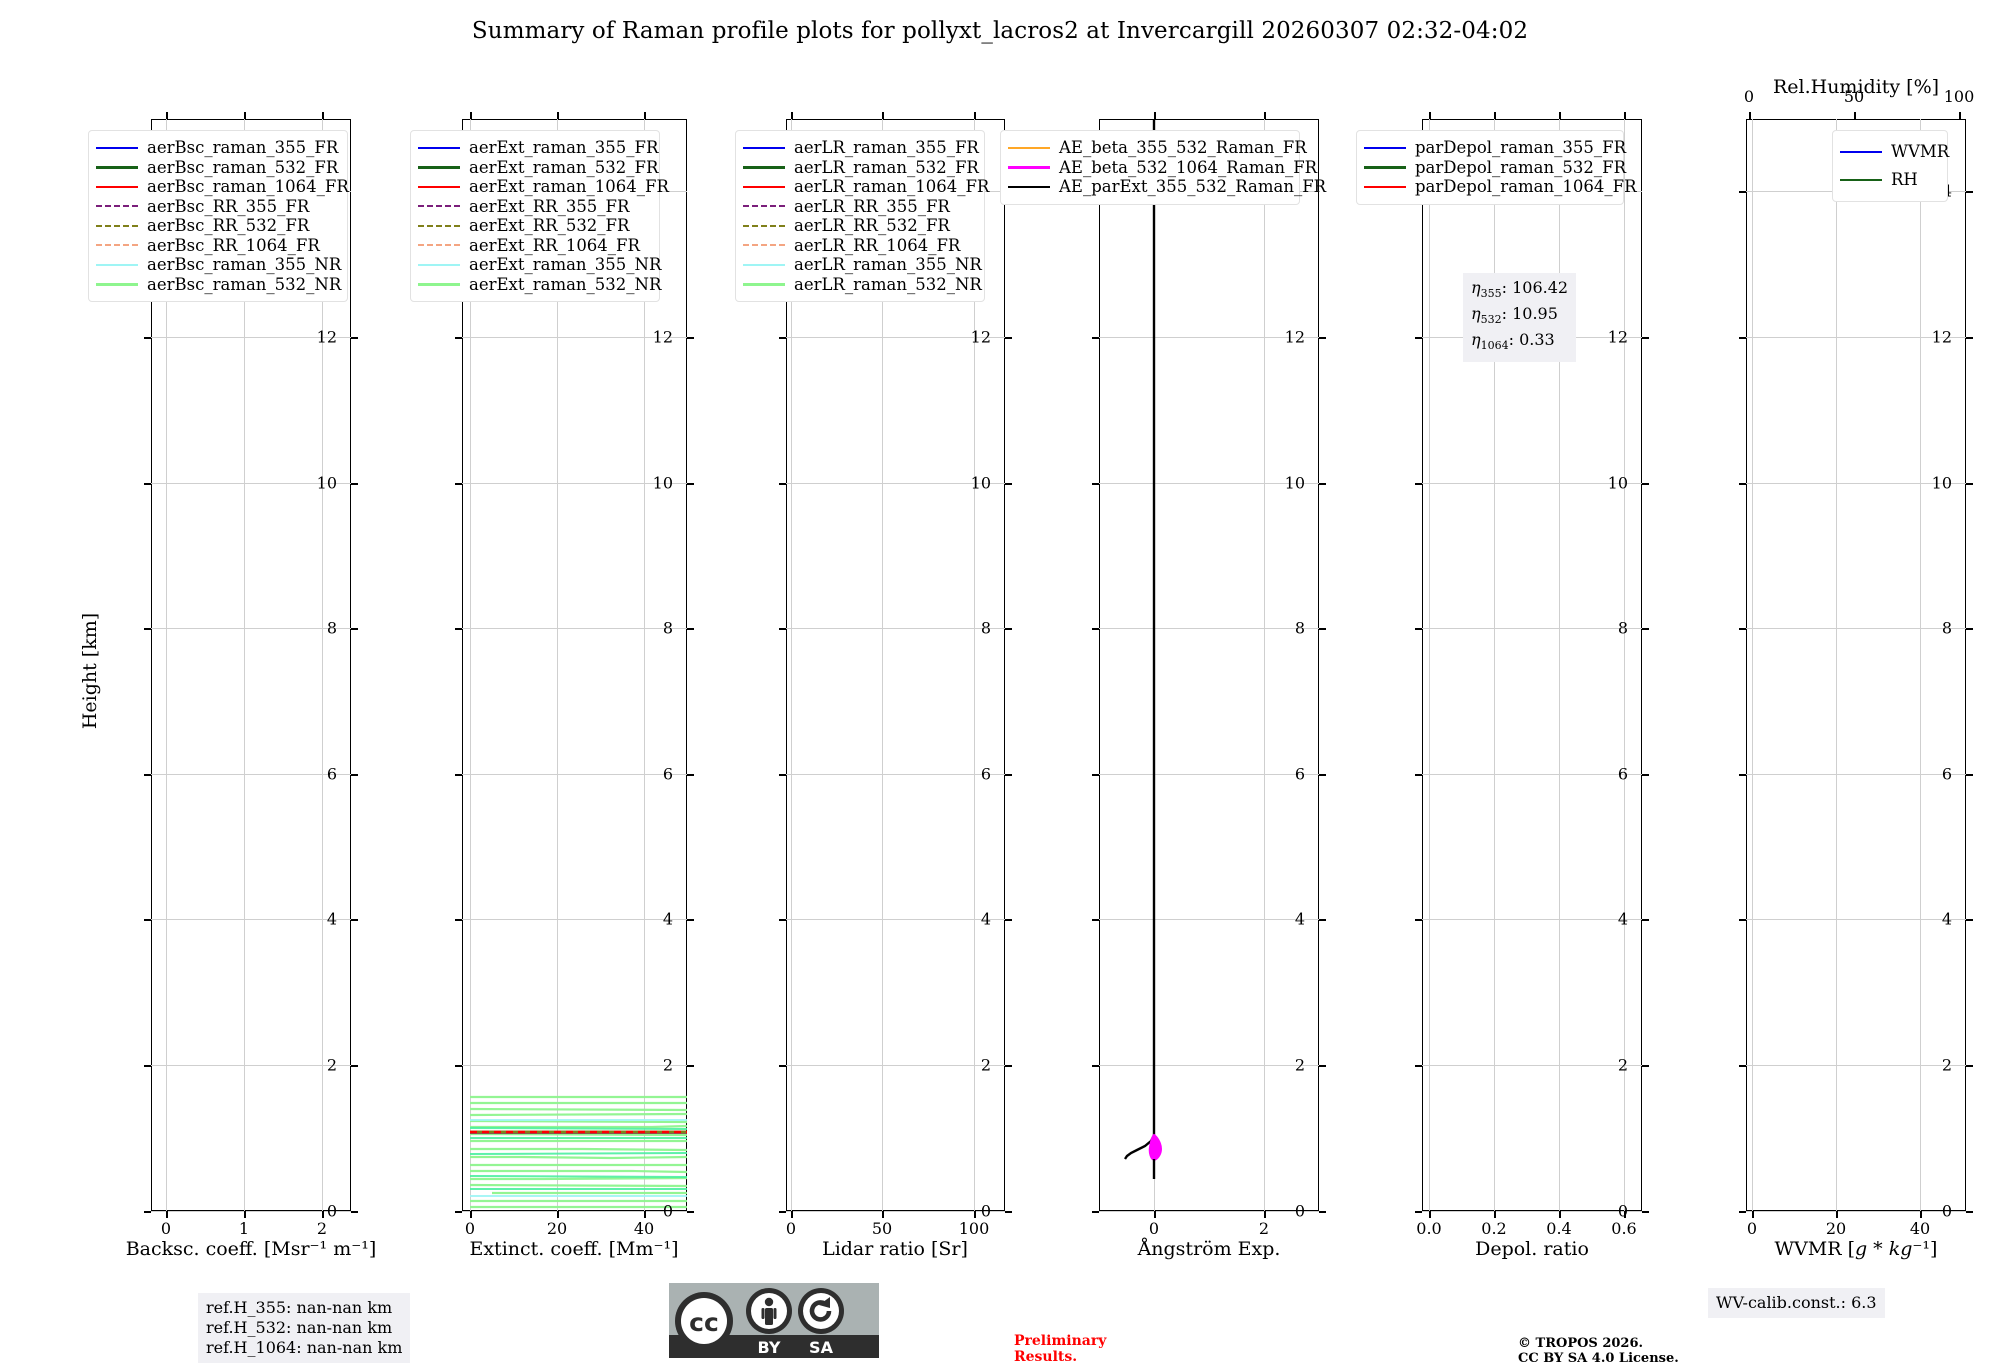  I want to click on legend-item: aerLR_raman_532_NR, so click(862, 285).